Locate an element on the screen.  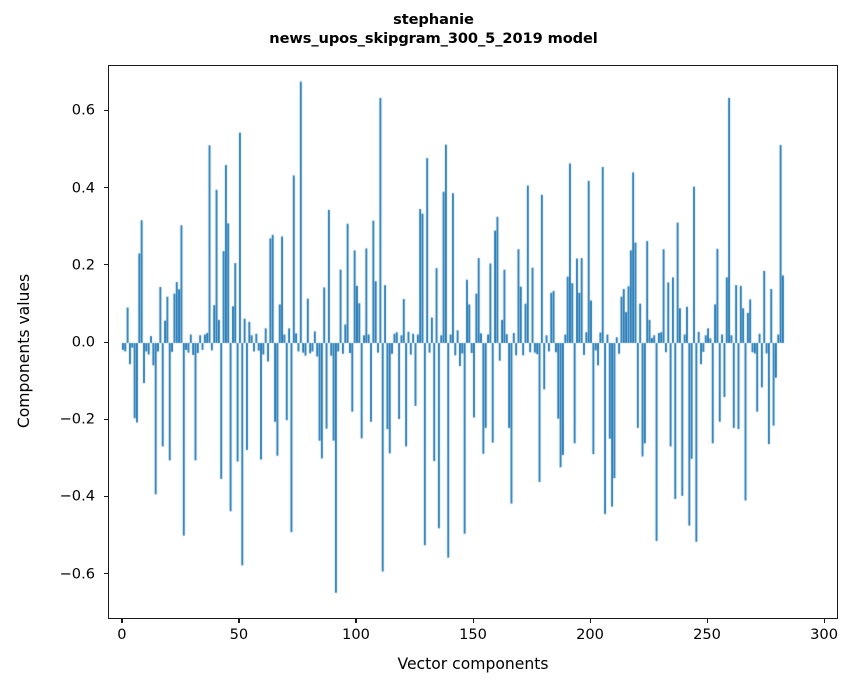
y-axis-tick-label: −0.6 is located at coordinates (77, 574).